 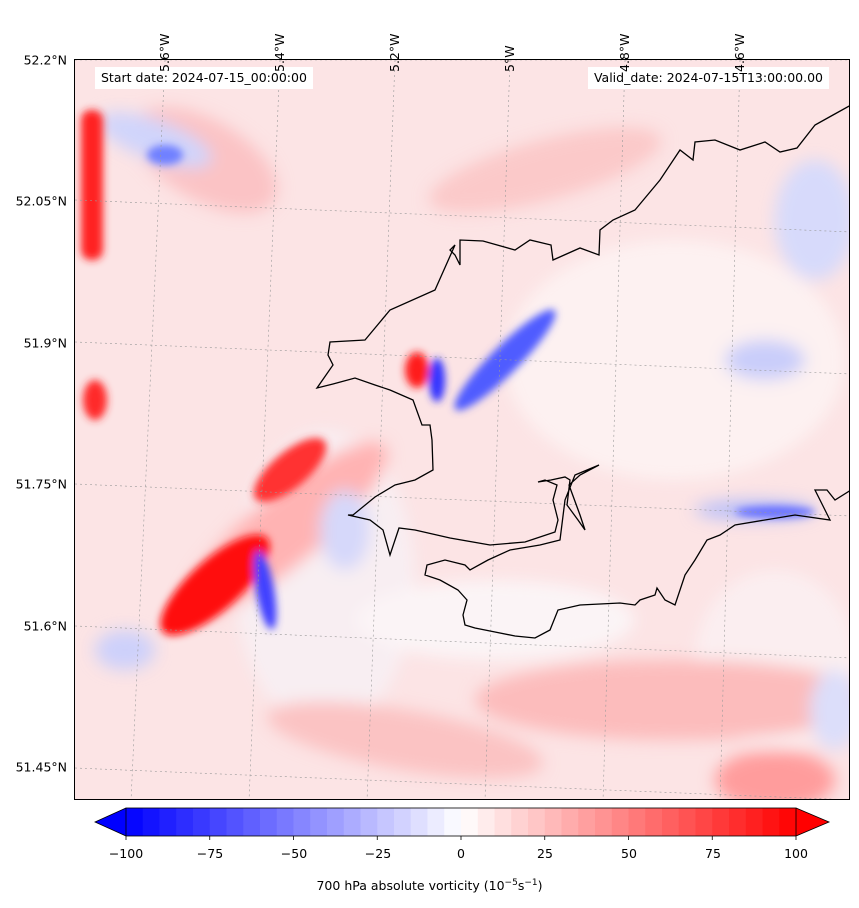 I want to click on cb-tick-label: 25, so click(x=545, y=853).